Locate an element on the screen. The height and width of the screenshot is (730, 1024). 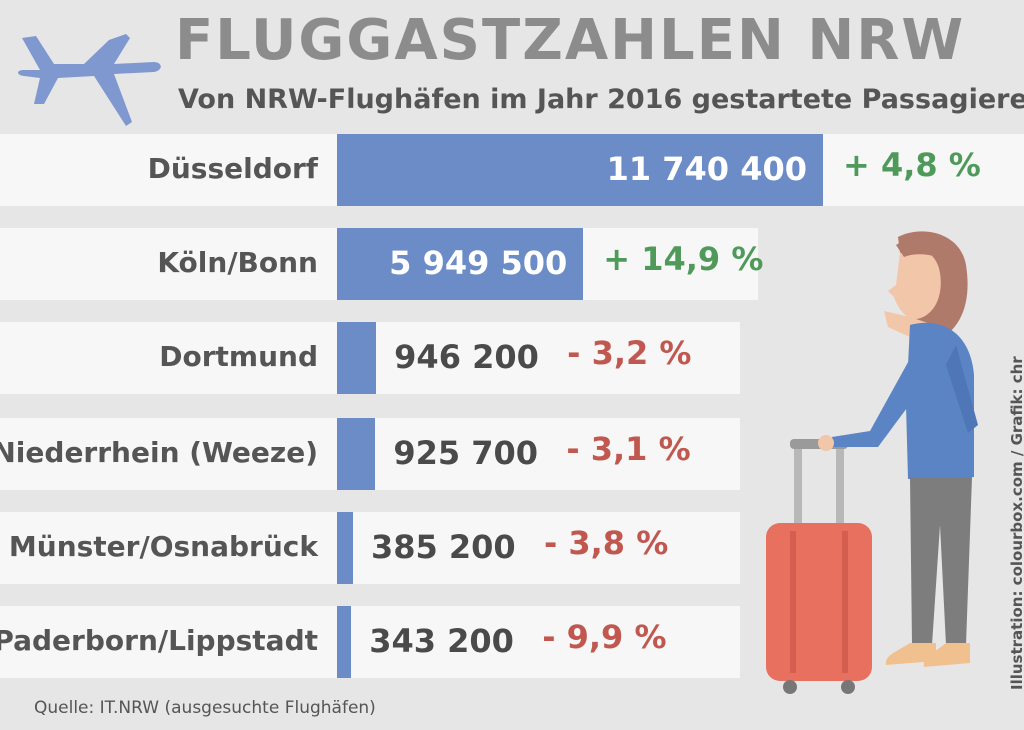
category-label: Köln/Bonn is located at coordinates (237, 262).